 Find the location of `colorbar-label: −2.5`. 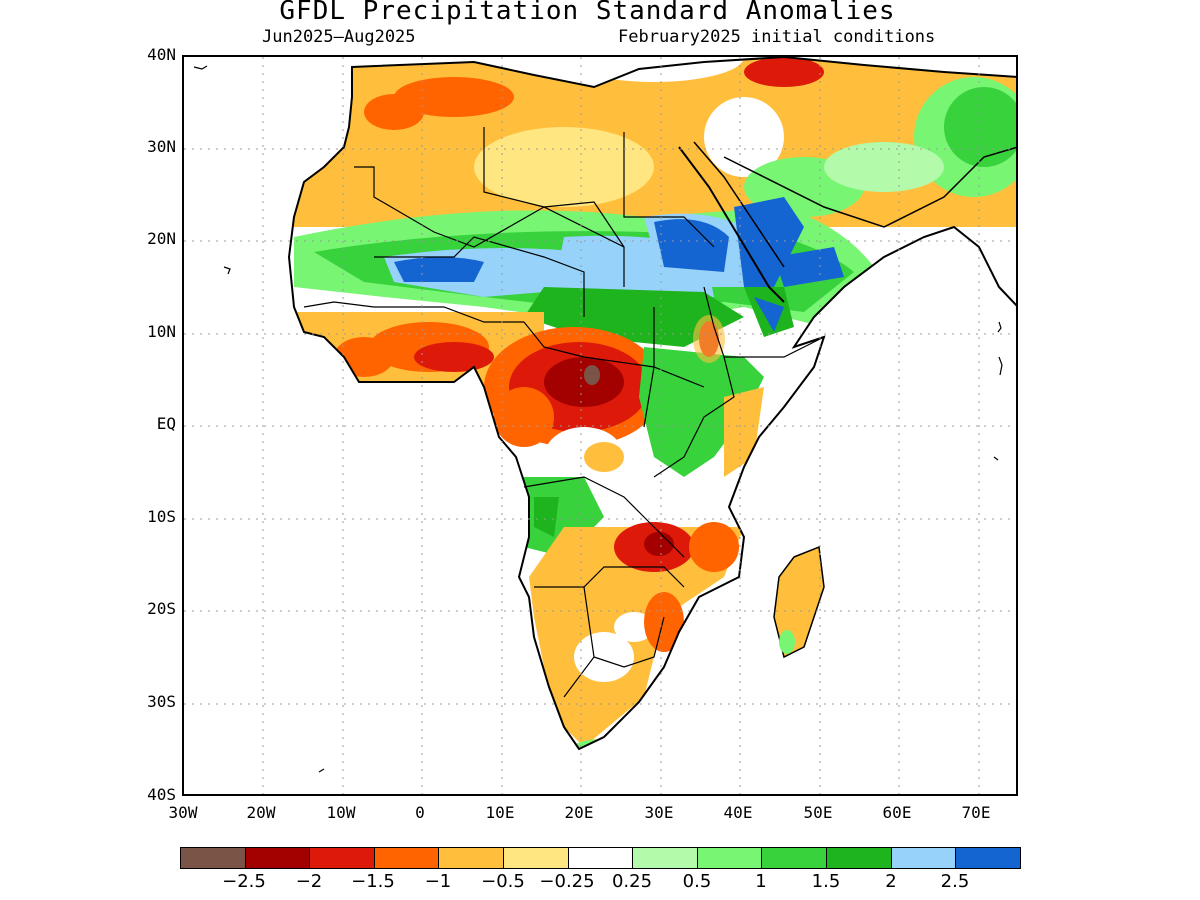

colorbar-label: −2.5 is located at coordinates (244, 881).